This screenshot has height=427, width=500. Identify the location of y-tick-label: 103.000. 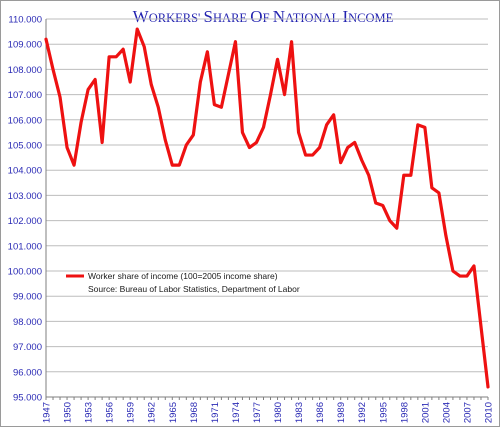
(25, 196).